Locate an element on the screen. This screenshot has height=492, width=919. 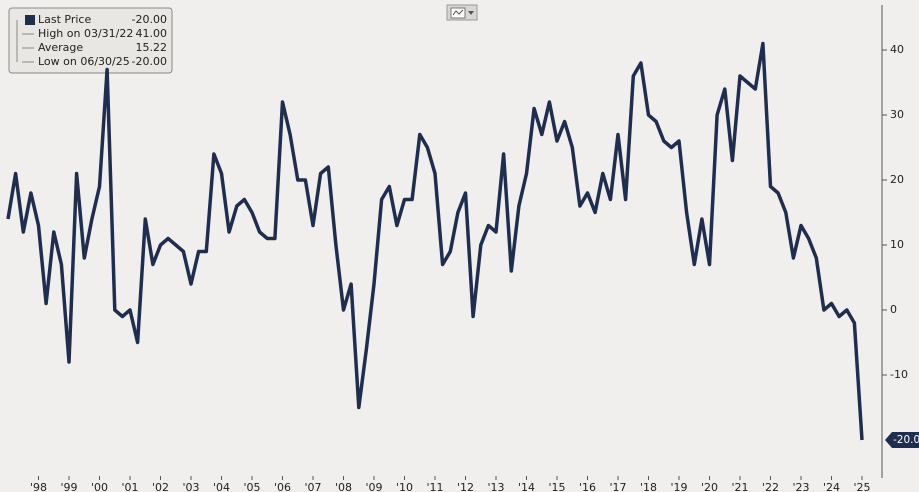
x-tick-label: '16 is located at coordinates (587, 486).